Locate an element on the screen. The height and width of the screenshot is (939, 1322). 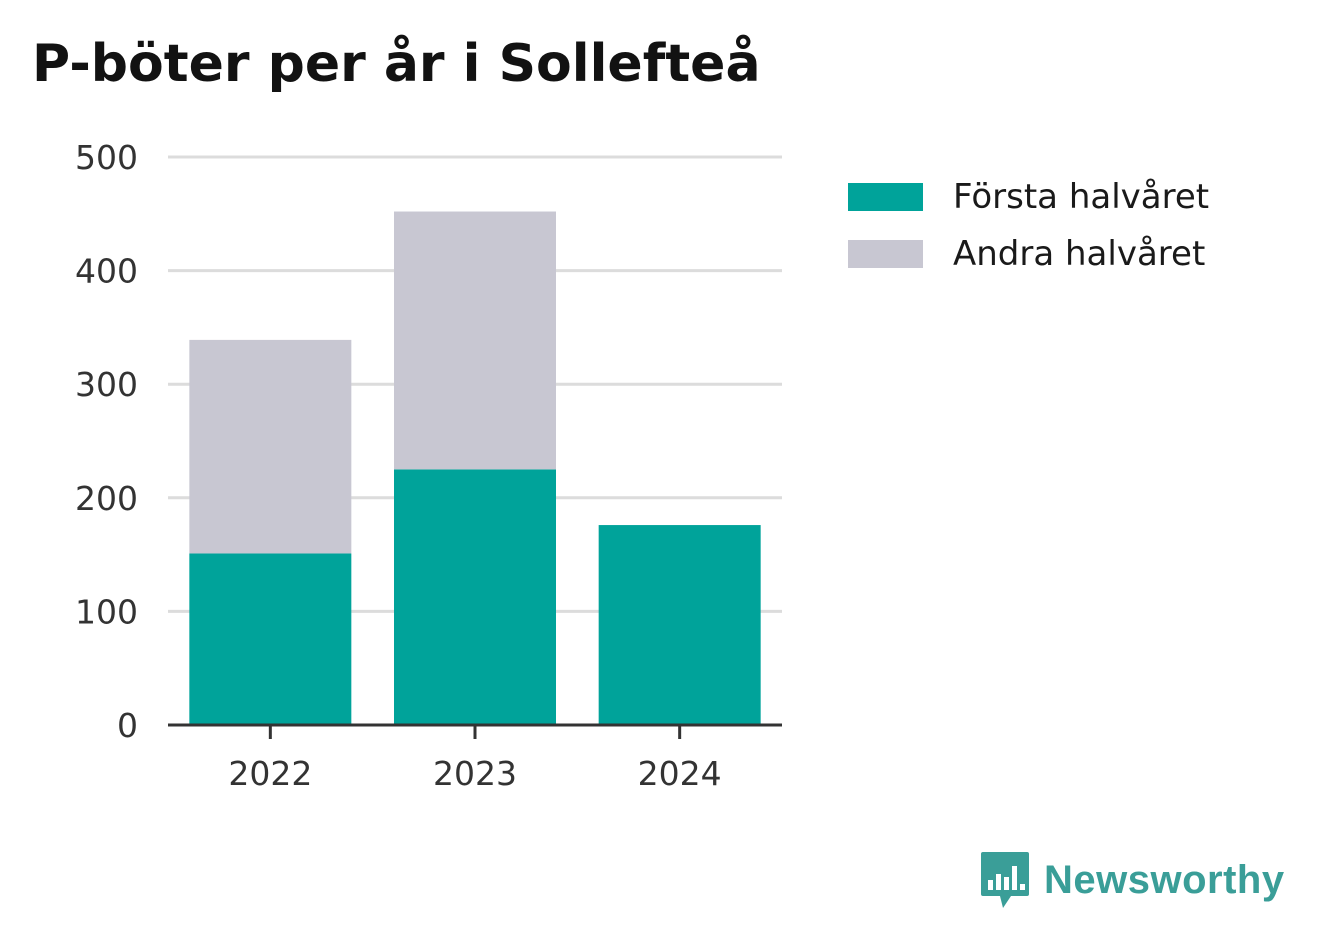
y-tick-label: 100 is located at coordinates (106, 611).